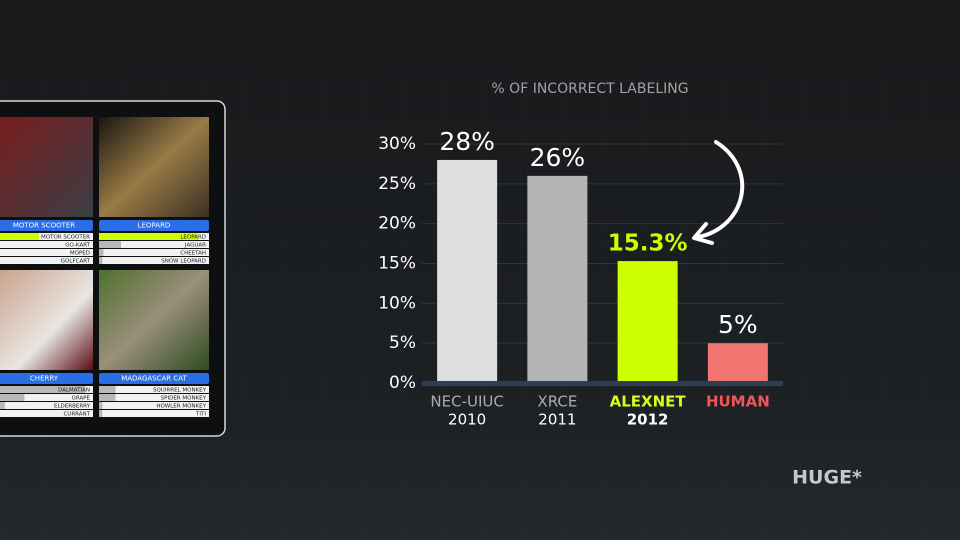  What do you see at coordinates (720, 189) in the screenshot?
I see `arrow` at bounding box center [720, 189].